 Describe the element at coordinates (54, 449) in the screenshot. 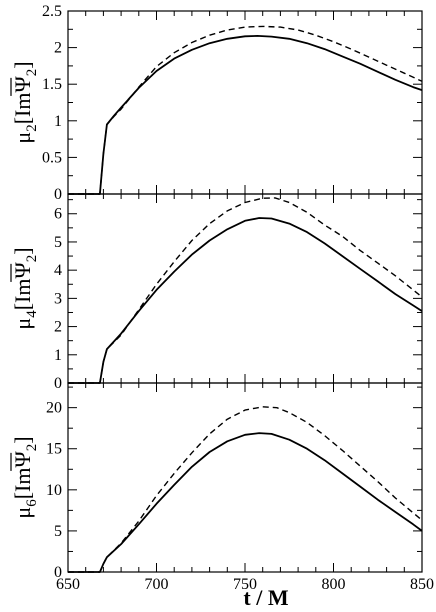

I see `y-tick-label: 15` at that location.